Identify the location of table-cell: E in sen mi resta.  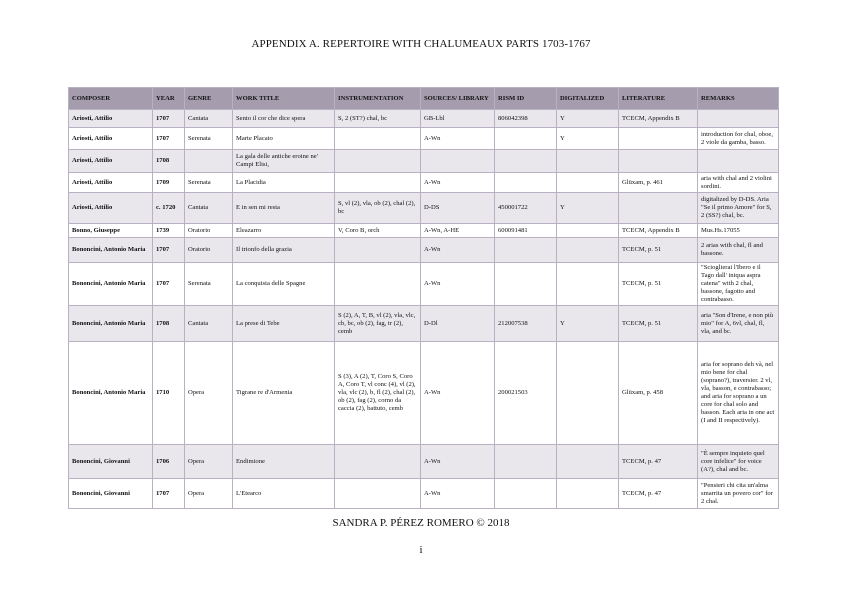
(283, 208).